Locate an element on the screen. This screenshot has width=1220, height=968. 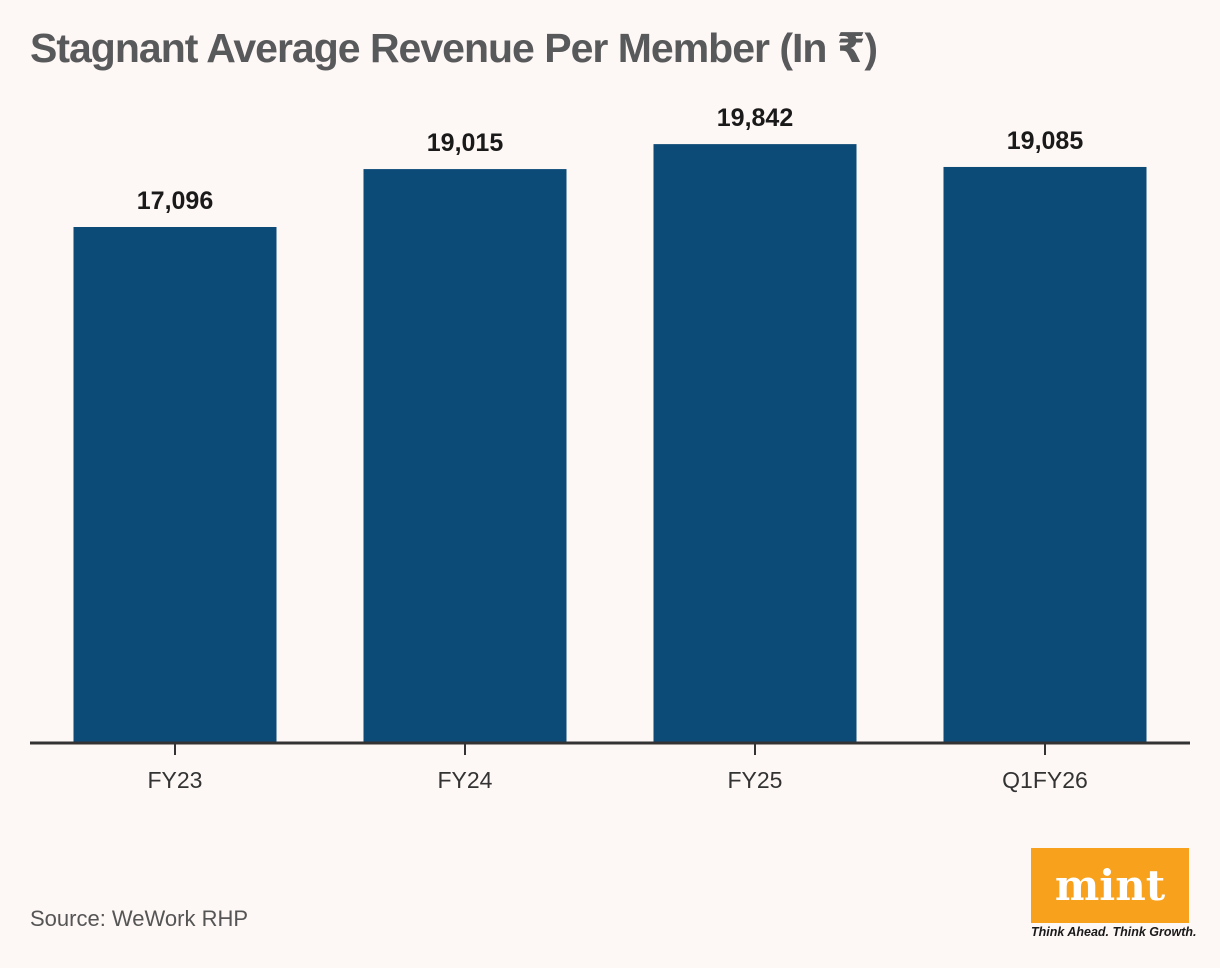
mint-logo-text: mint is located at coordinates (1110, 885).